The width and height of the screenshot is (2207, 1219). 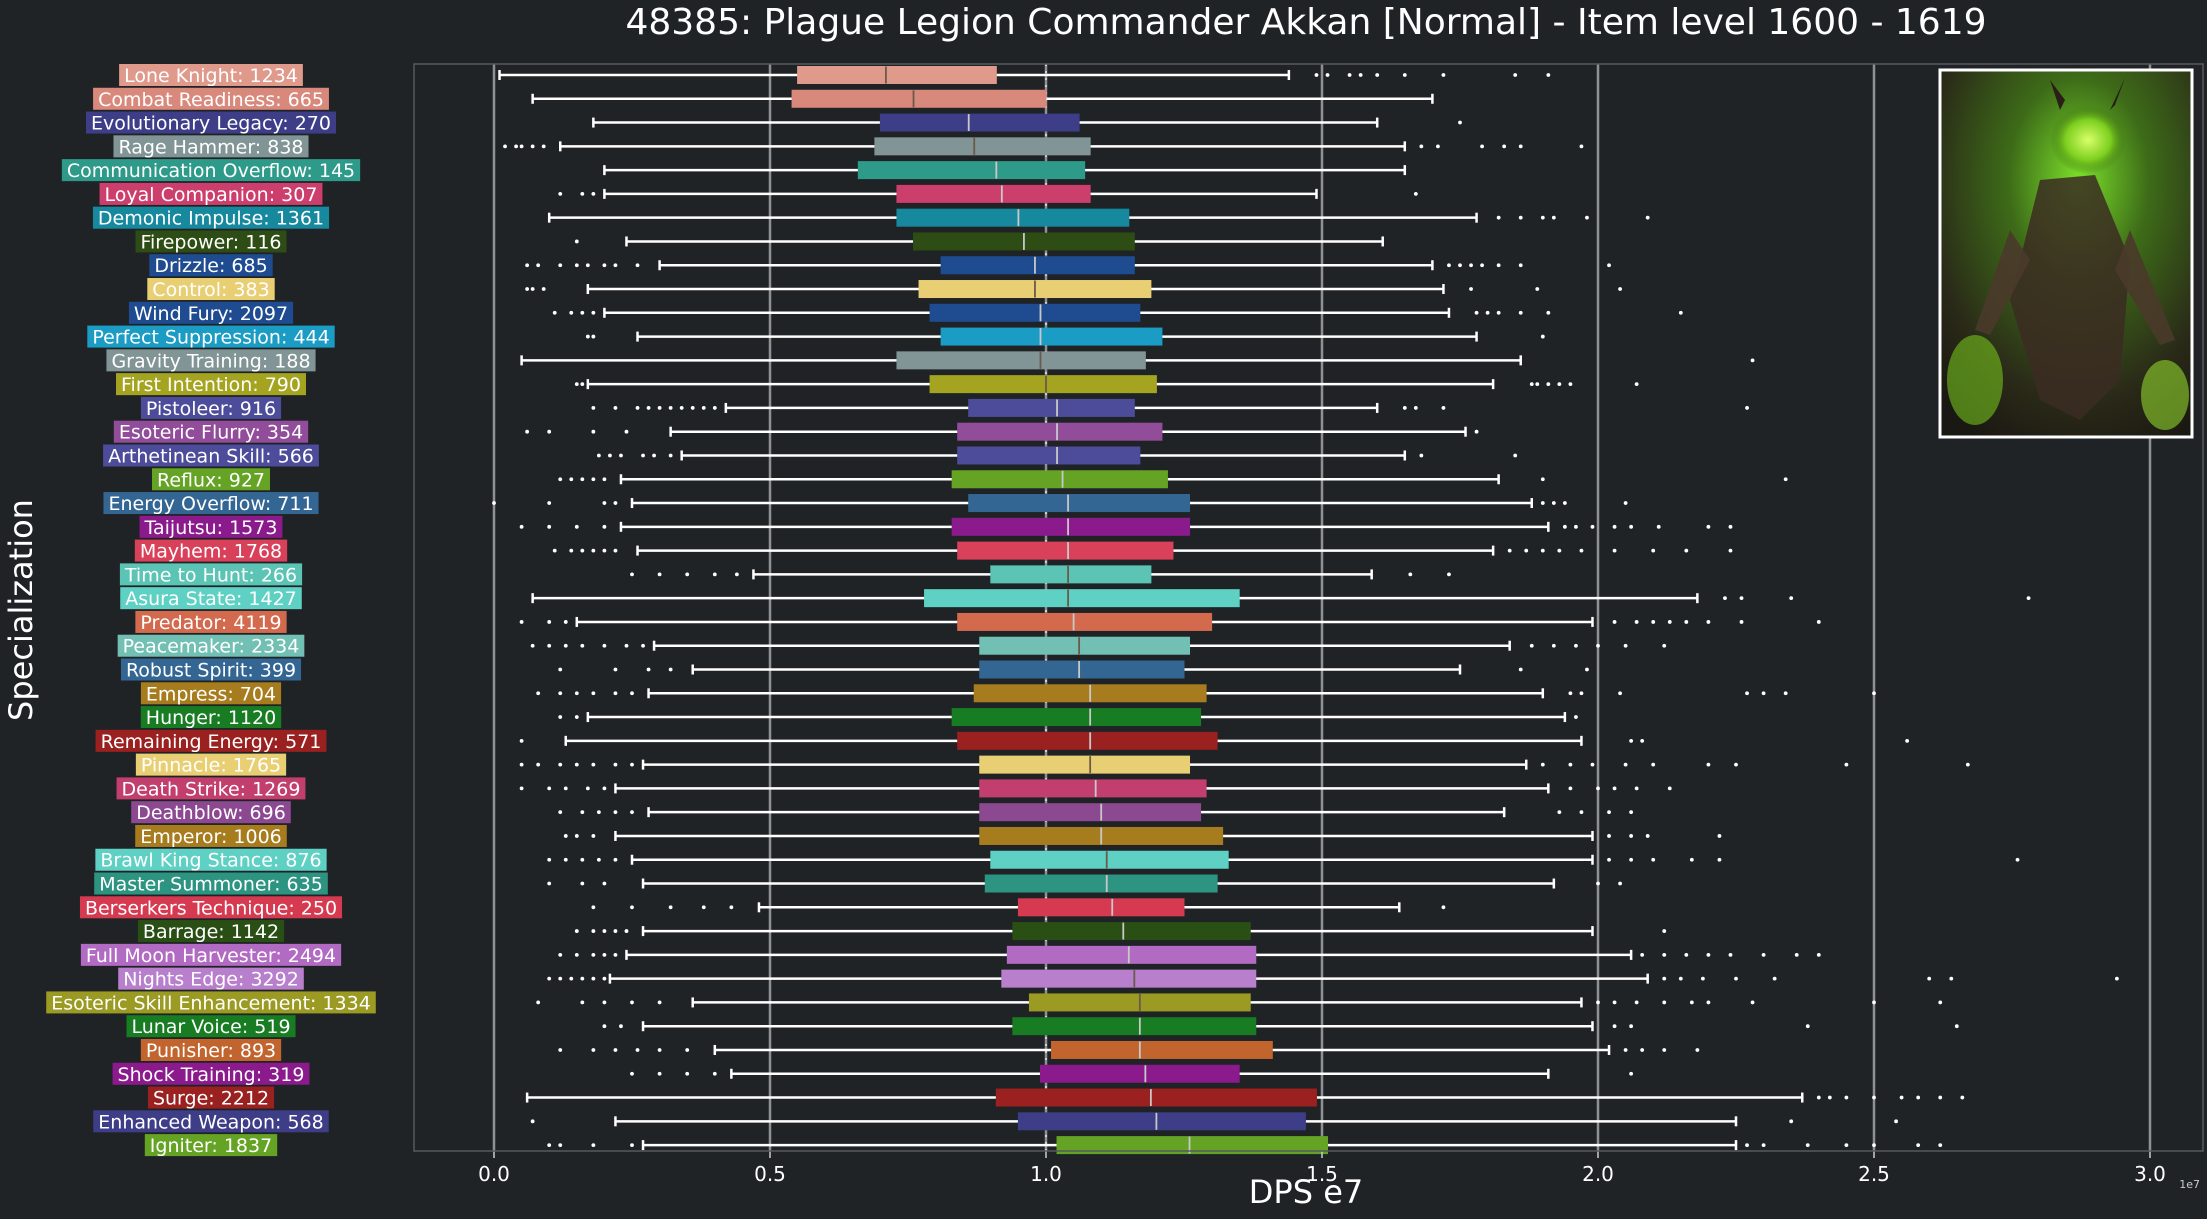 I want to click on label-text: Punisher: 893, so click(x=211, y=1051).